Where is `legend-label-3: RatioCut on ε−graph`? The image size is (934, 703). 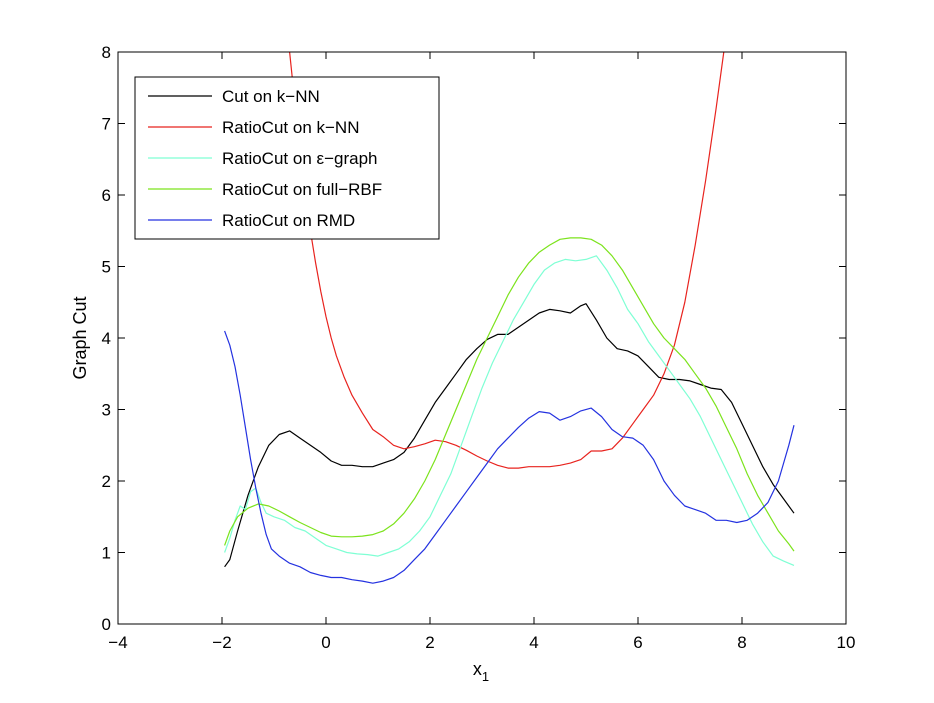 legend-label-3: RatioCut on ε−graph is located at coordinates (299, 158).